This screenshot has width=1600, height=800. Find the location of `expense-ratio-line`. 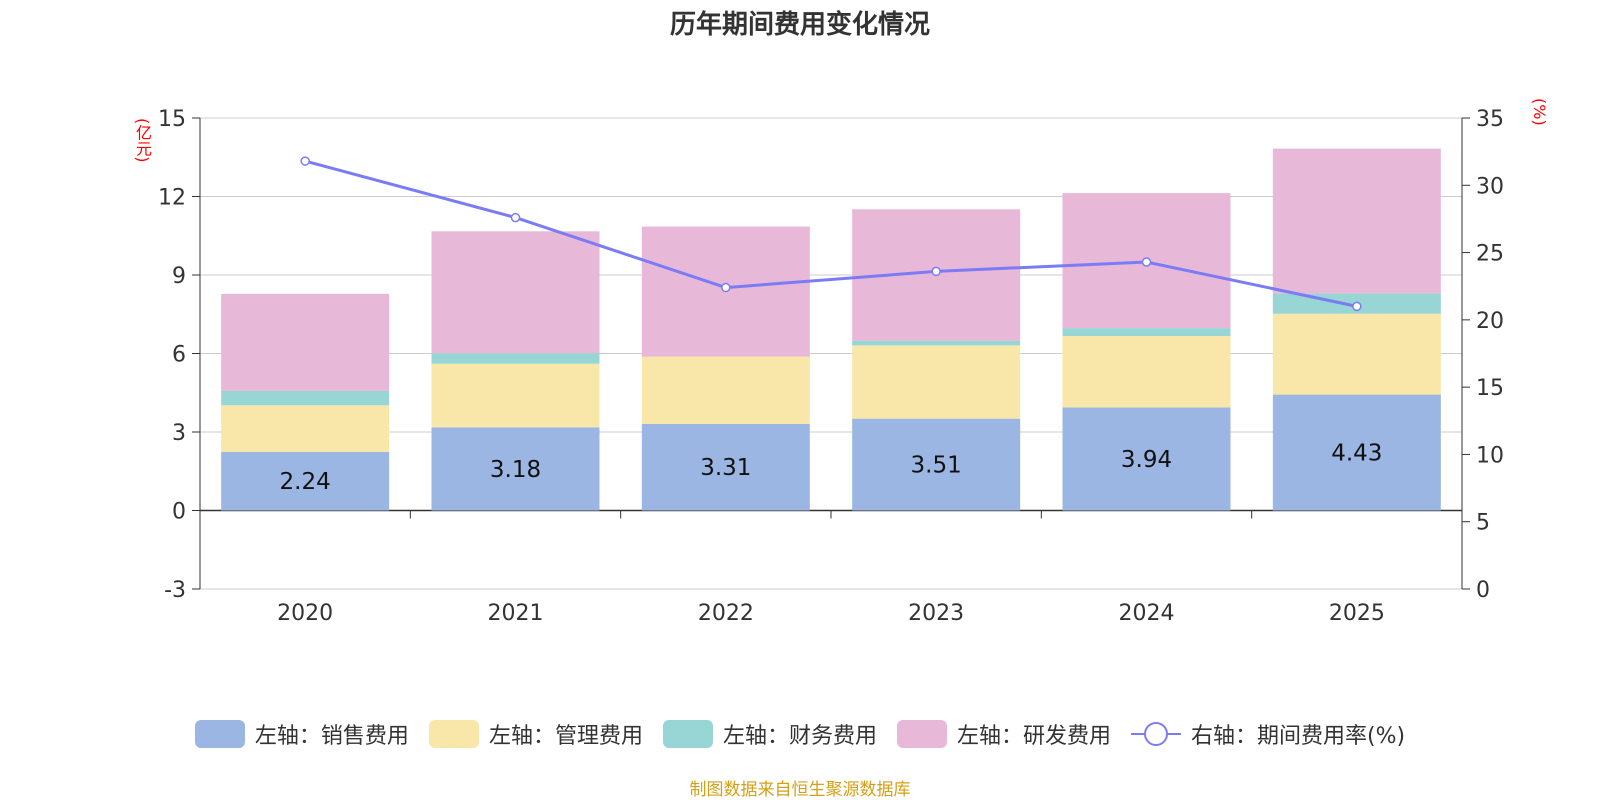

expense-ratio-line is located at coordinates (831, 233).